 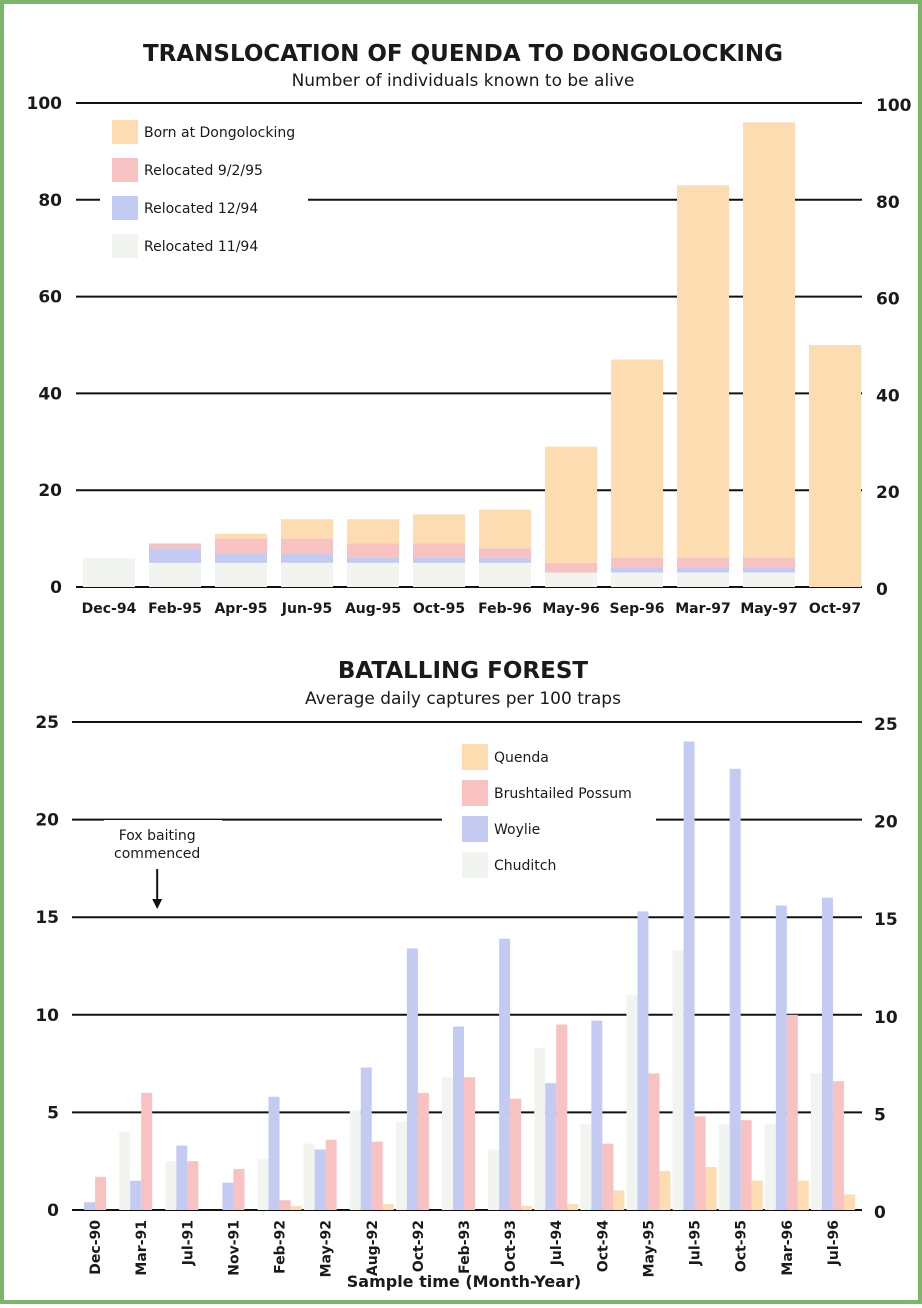 What do you see at coordinates (557, 1243) in the screenshot?
I see `x-tick-label: Jul-94` at bounding box center [557, 1243].